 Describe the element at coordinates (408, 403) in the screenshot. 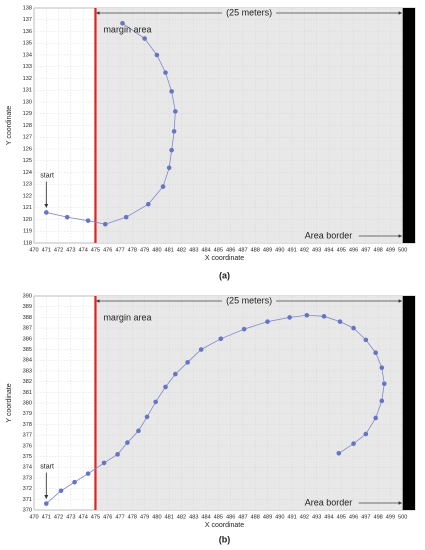

I see `area-border` at that location.